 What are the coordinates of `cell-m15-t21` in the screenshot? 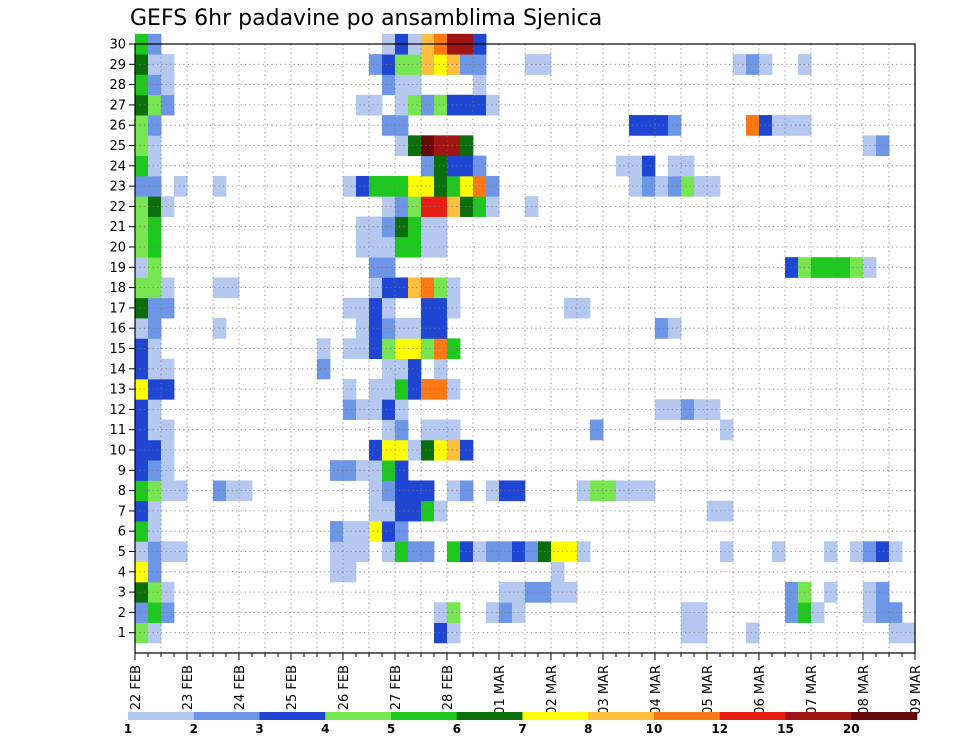 It's located at (415, 328).